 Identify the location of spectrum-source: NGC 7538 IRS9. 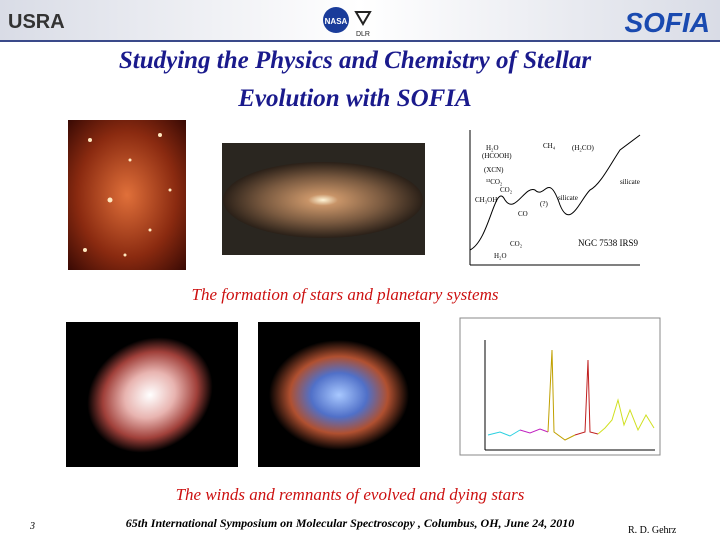
(608, 243).